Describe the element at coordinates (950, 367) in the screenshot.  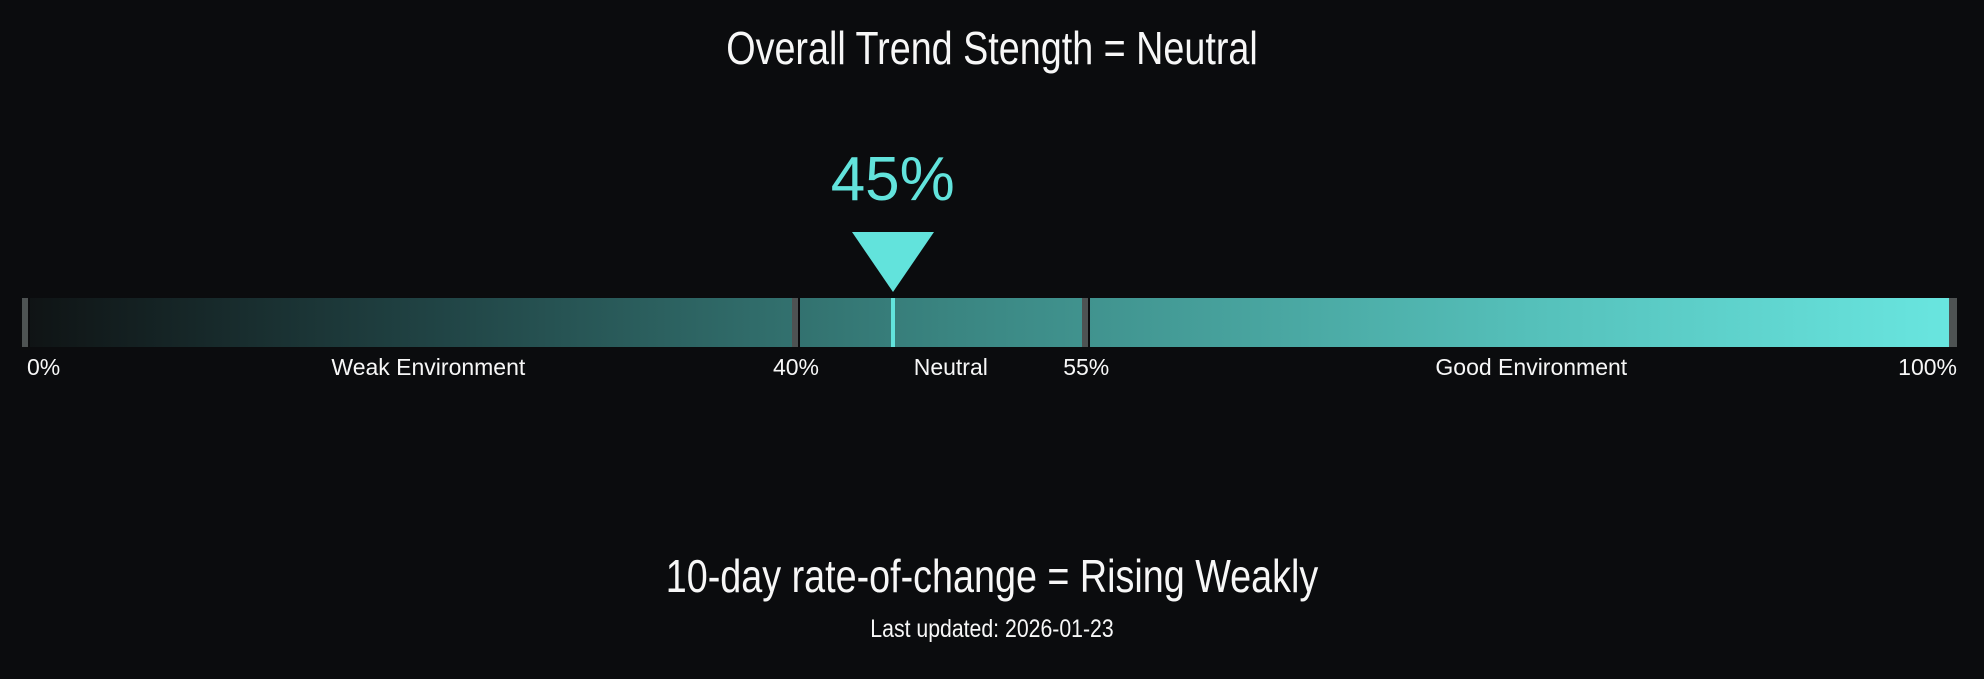
I see `zone-label-neutral: Neutral` at that location.